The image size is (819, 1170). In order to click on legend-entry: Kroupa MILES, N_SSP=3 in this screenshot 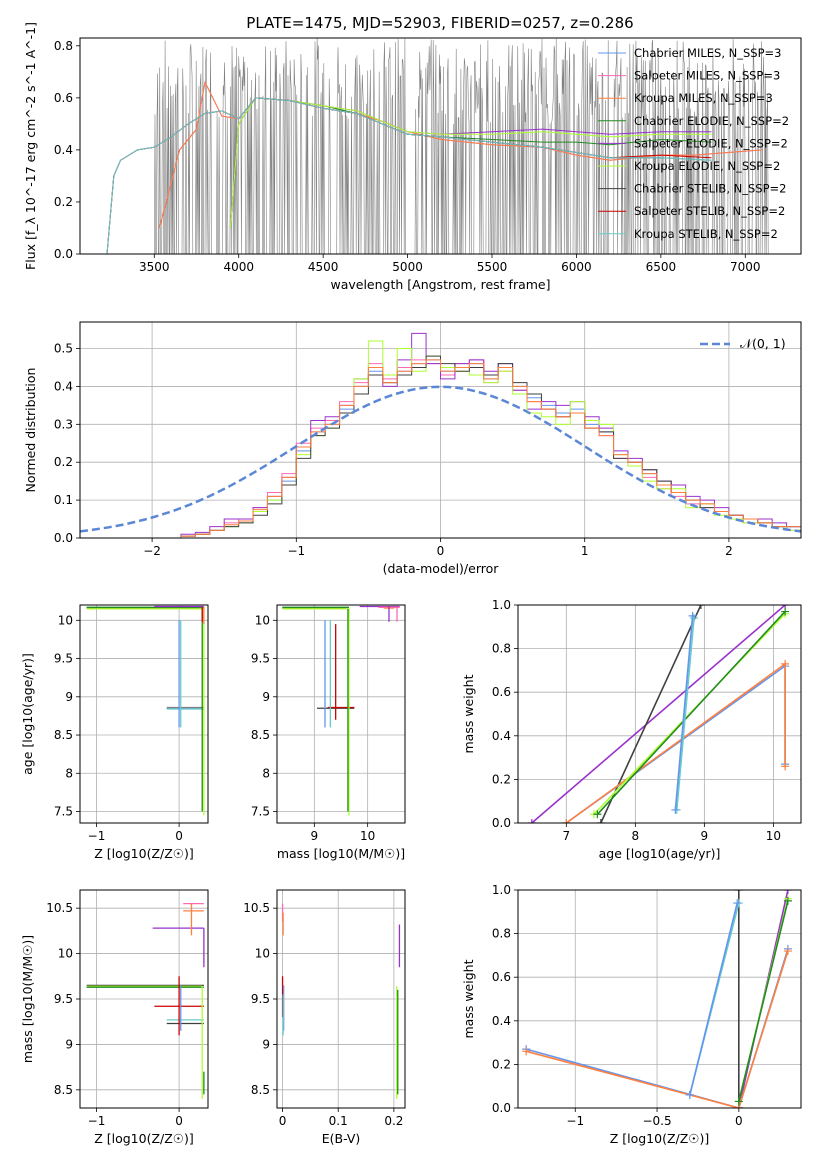, I will do `click(703, 98)`.